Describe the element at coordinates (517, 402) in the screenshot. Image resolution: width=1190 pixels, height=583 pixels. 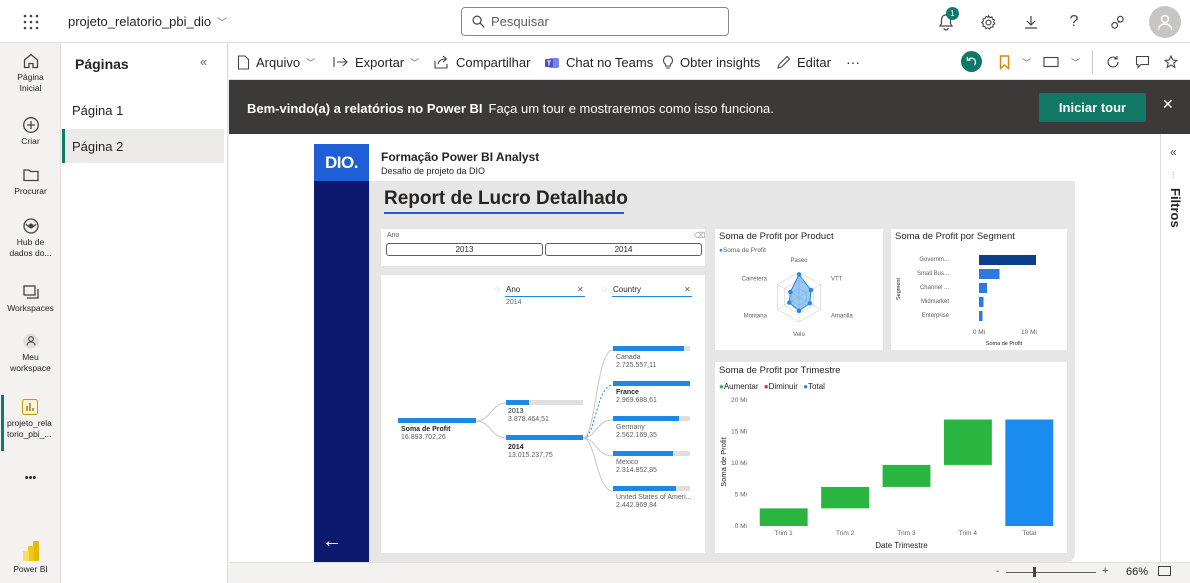
I see `decomp-bar-2013` at that location.